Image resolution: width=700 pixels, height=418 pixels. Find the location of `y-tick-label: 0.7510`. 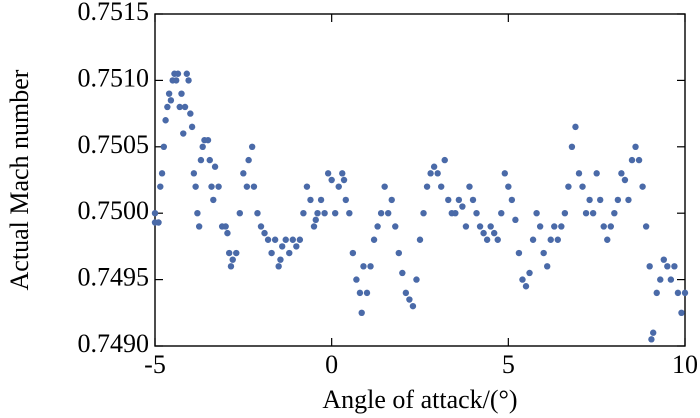

y-tick-label: 0.7510 is located at coordinates (114, 77).